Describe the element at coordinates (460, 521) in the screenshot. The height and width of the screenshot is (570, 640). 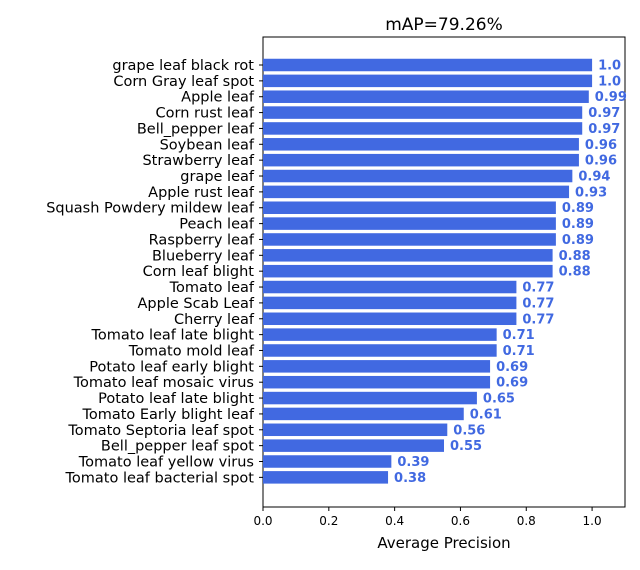
I see `x-tick-label: 0.6` at that location.